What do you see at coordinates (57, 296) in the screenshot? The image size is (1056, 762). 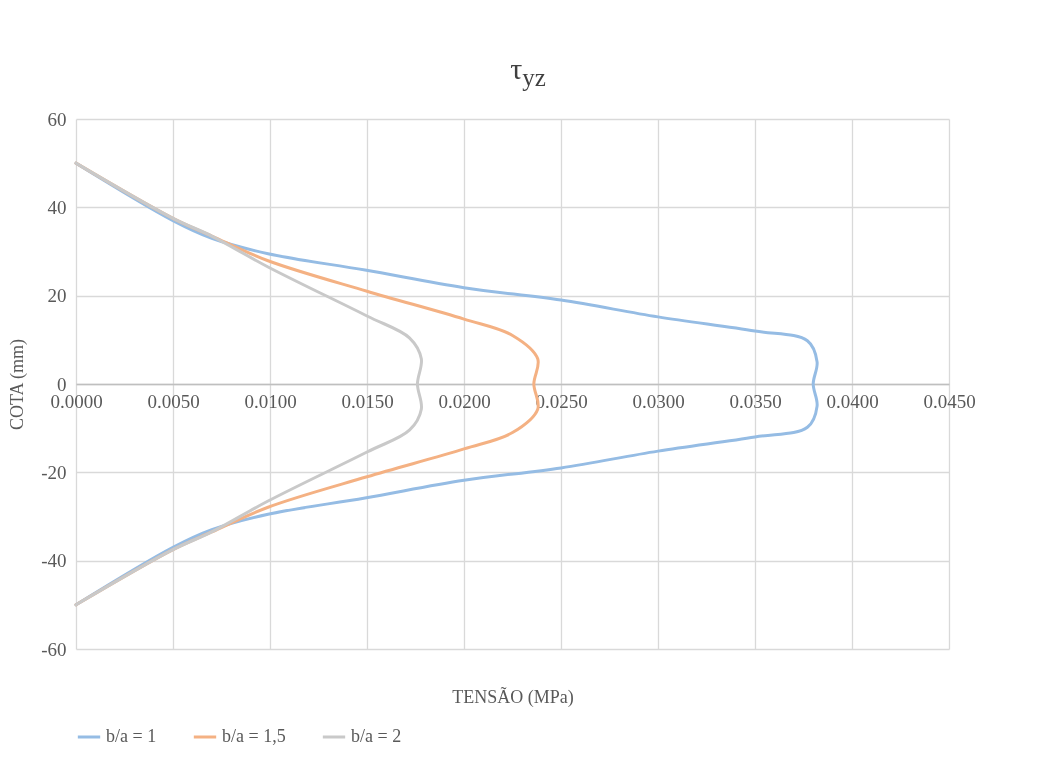 I see `y-tick-label: 20` at bounding box center [57, 296].